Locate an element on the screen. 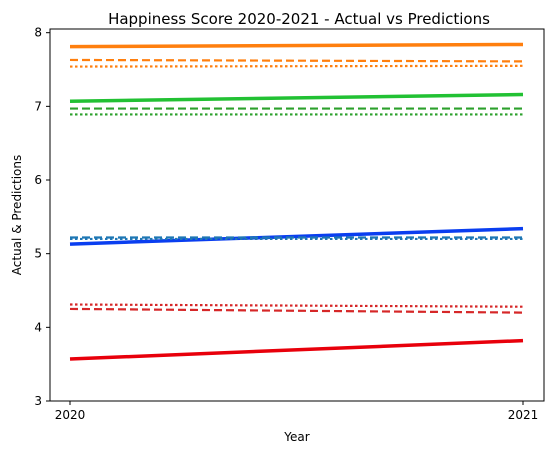  series-line-4-solid is located at coordinates (296, 97).